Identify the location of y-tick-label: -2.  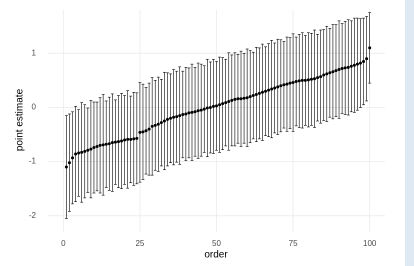
(33, 215).